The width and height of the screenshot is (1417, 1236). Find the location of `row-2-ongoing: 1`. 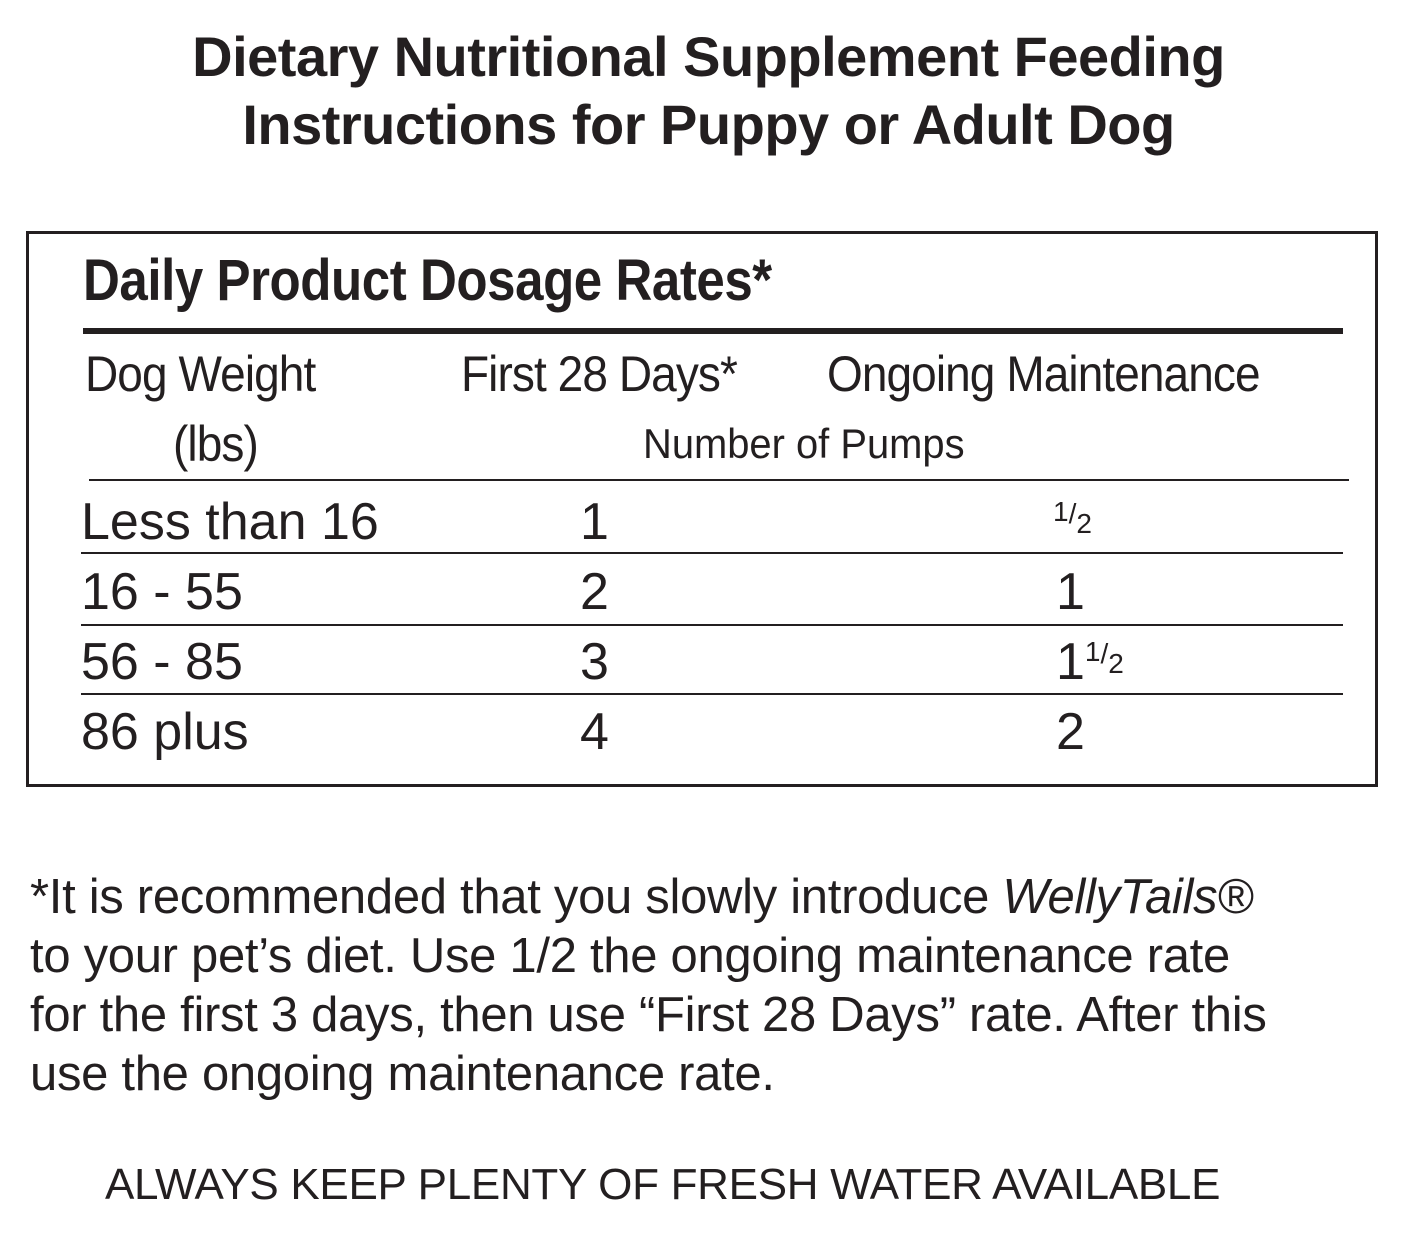

row-2-ongoing: 1 is located at coordinates (1070, 592).